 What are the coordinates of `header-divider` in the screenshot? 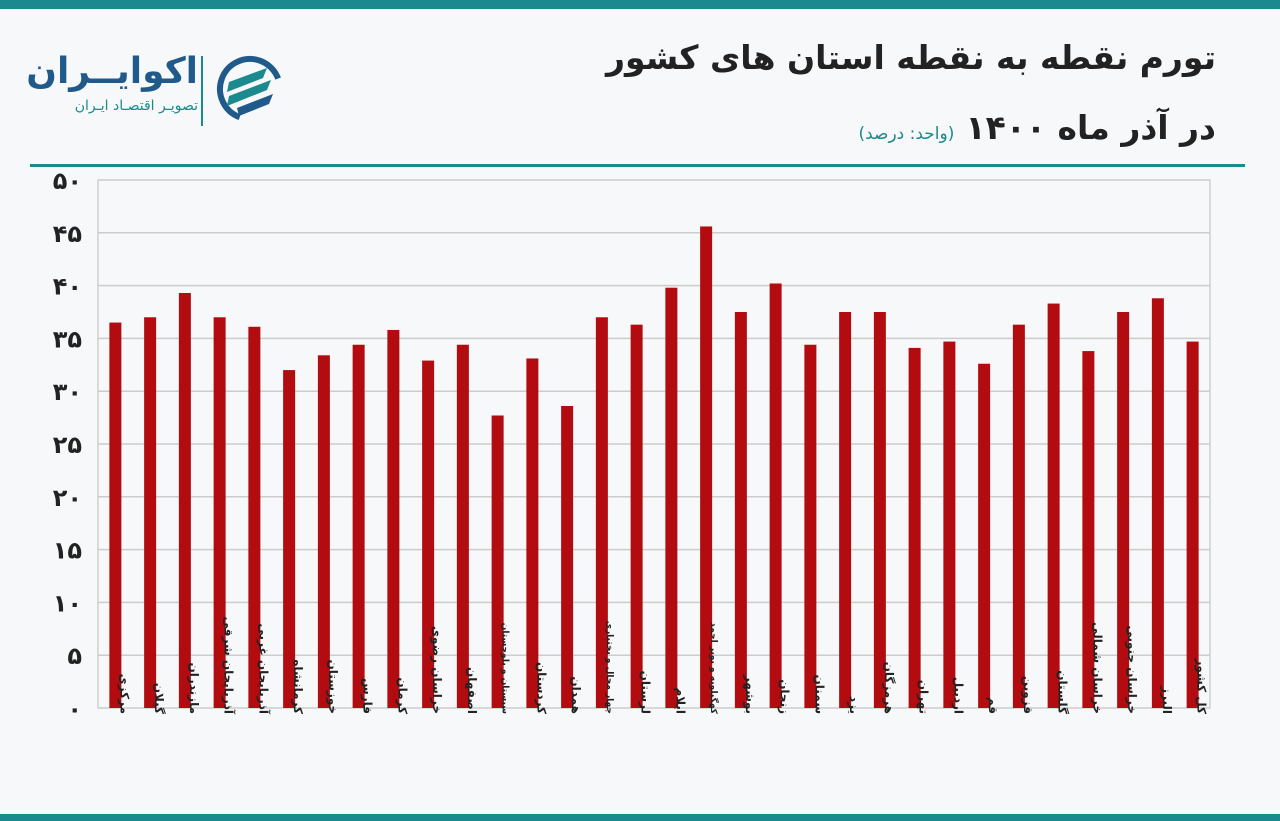 It's located at (637, 165).